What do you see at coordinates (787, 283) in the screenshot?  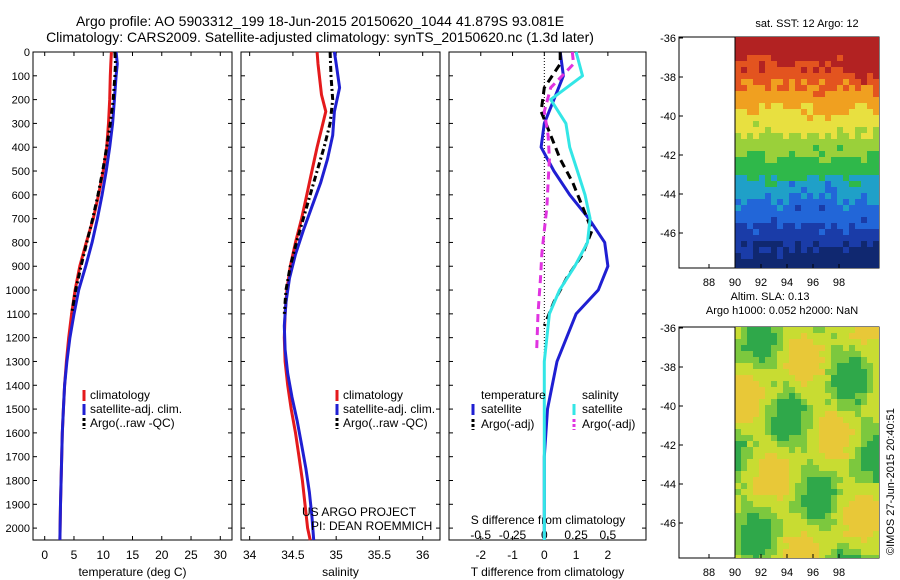 I see `map-x-tick-label: 94` at bounding box center [787, 283].